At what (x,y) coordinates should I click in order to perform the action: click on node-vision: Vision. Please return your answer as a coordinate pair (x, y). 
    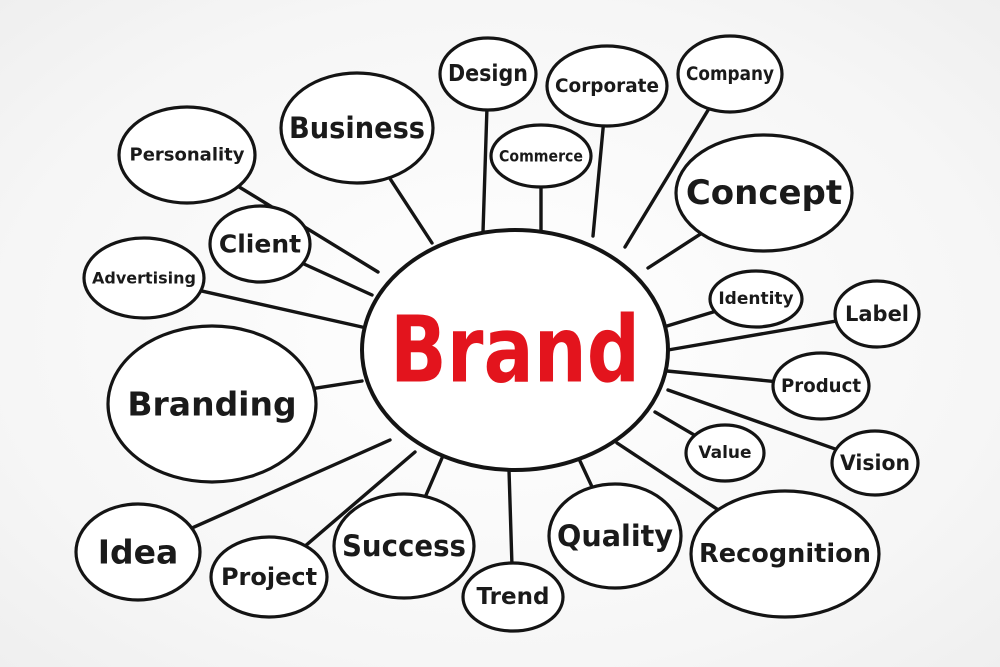
    Looking at the image, I should click on (875, 463).